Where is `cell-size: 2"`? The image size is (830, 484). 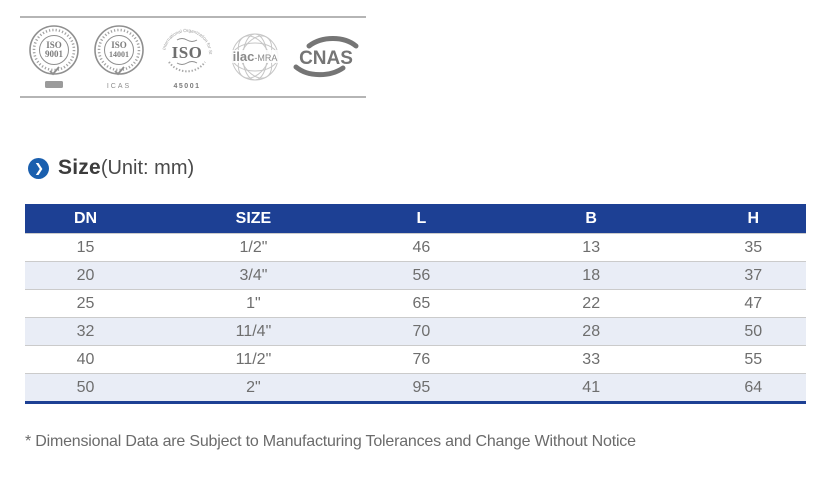 cell-size: 2" is located at coordinates (253, 388).